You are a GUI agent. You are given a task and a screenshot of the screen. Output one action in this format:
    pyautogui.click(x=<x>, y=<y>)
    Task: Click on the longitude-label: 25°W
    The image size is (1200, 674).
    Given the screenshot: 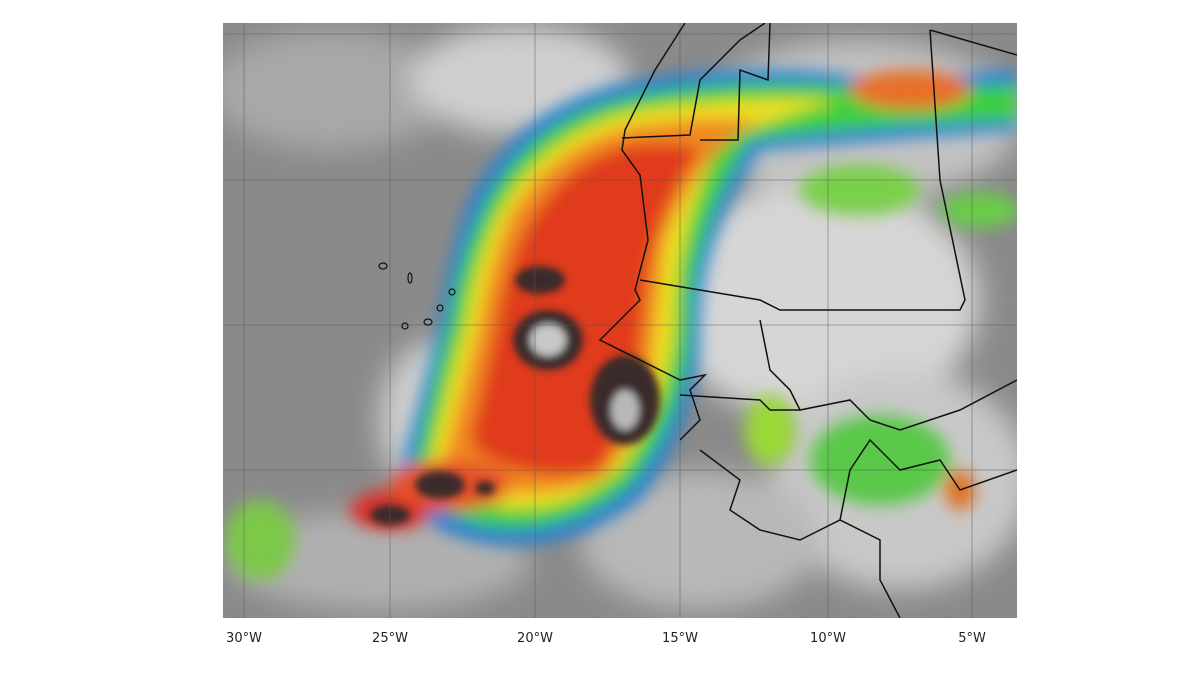 What is the action you would take?
    pyautogui.click(x=390, y=638)
    